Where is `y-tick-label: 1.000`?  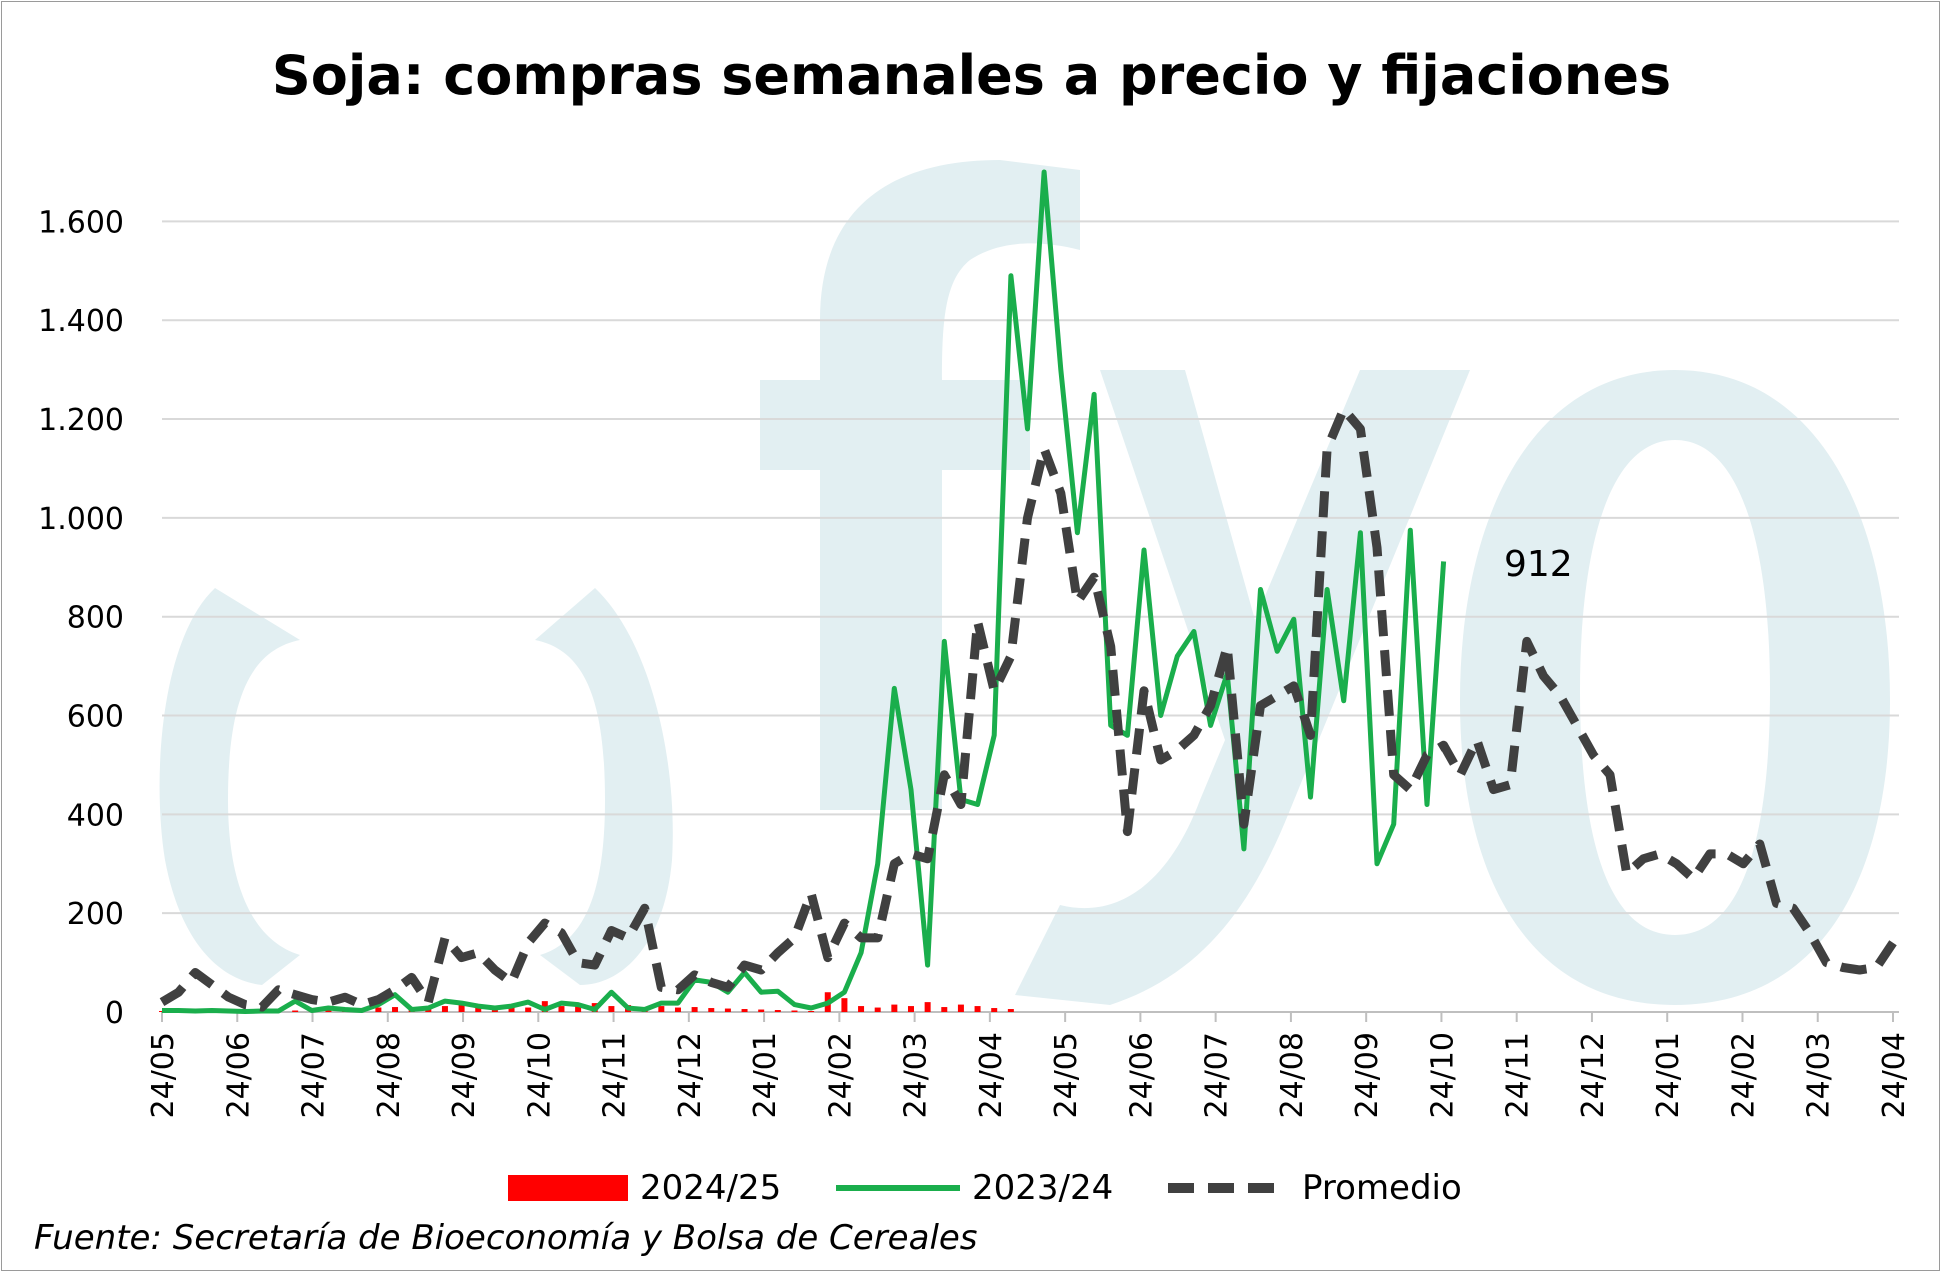
y-tick-label: 1.000 is located at coordinates (81, 519).